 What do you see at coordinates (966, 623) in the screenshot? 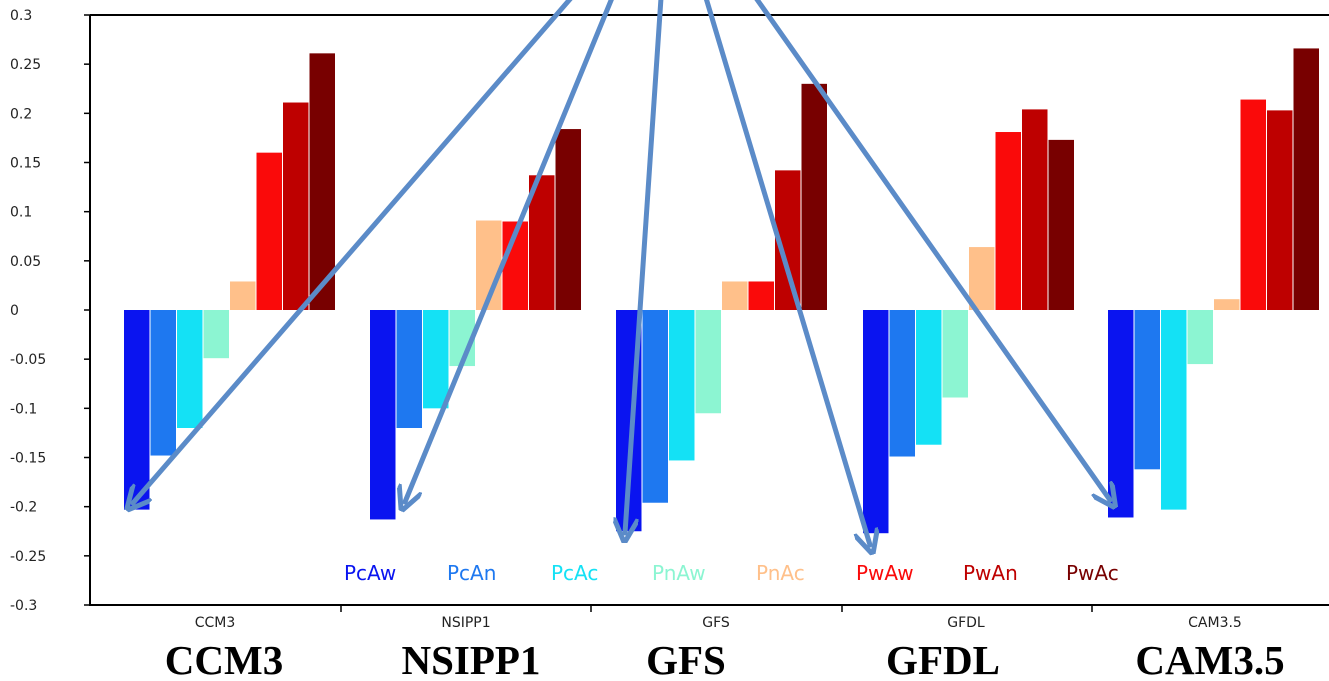
I see `x-tick-label: GFDL` at bounding box center [966, 623].